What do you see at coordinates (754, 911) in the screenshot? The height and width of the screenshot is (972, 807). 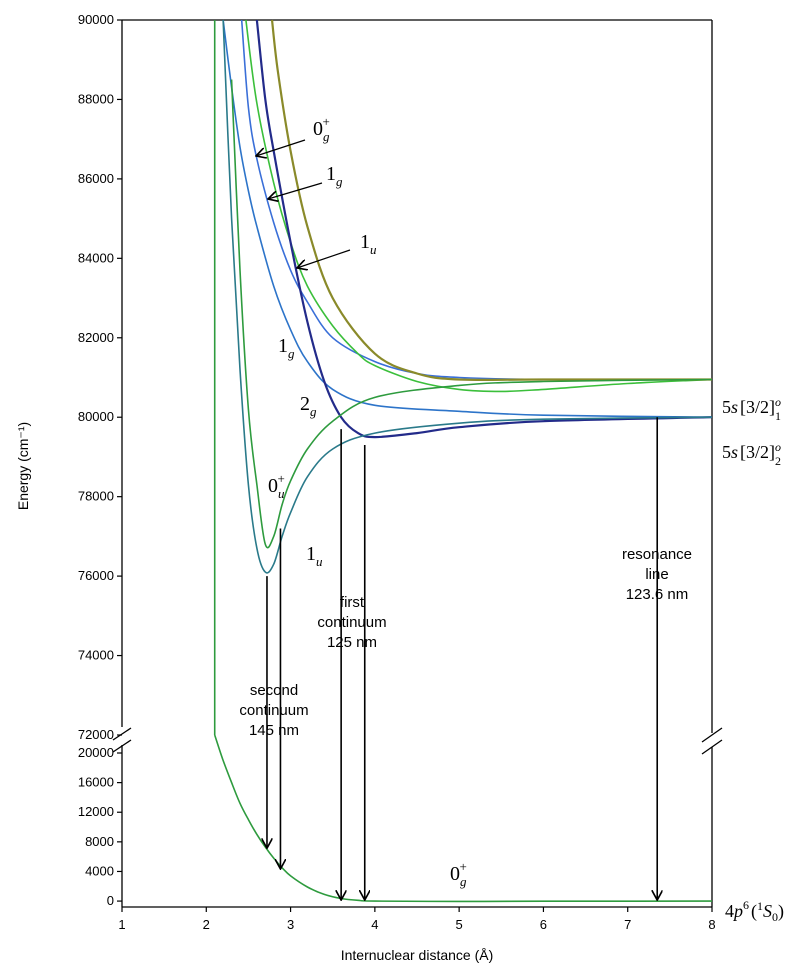 I see `asymptote-label-ground: 4p6 (1S0)` at bounding box center [754, 911].